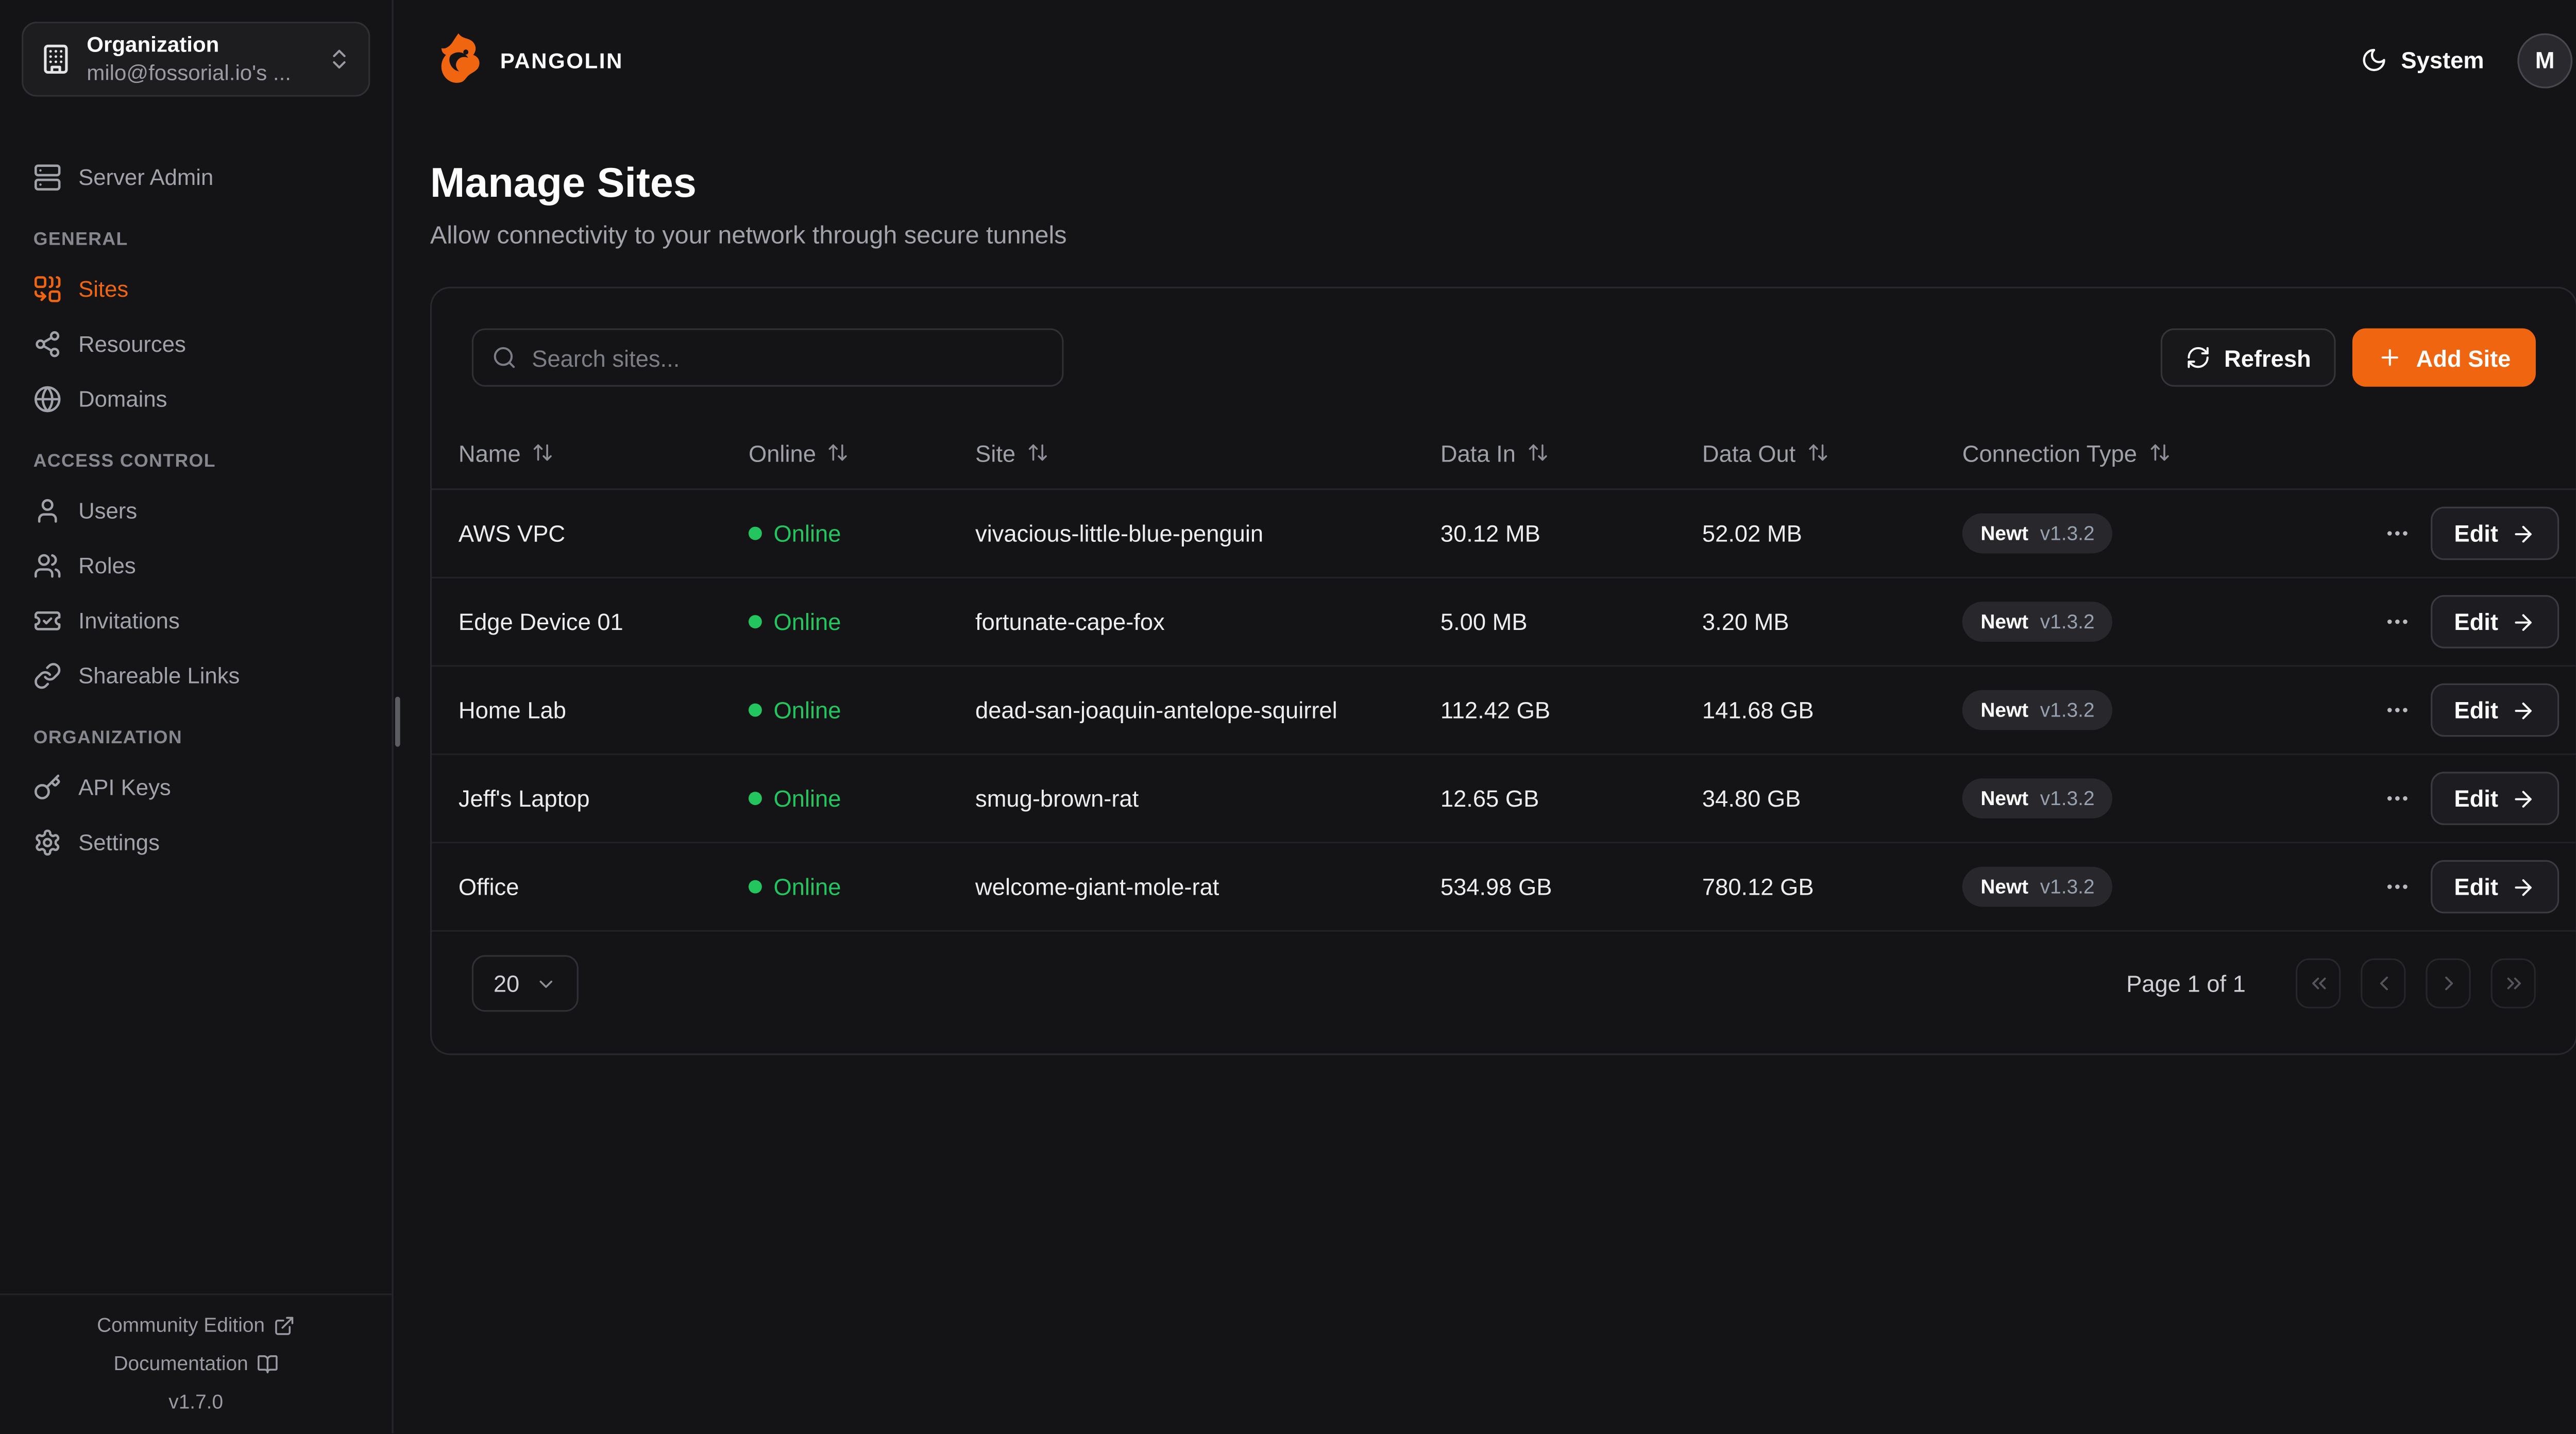 The height and width of the screenshot is (1434, 2576). Describe the element at coordinates (1070, 621) in the screenshot. I see `site-slug-cell: fortunate-cape-fox` at that location.